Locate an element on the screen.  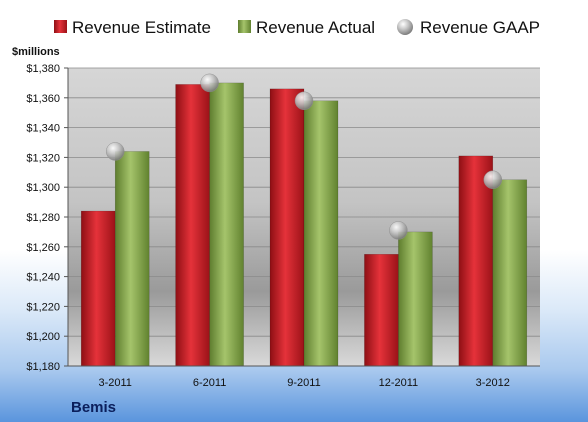
legend-label-gaap: Revenue GAAP is located at coordinates (480, 27).